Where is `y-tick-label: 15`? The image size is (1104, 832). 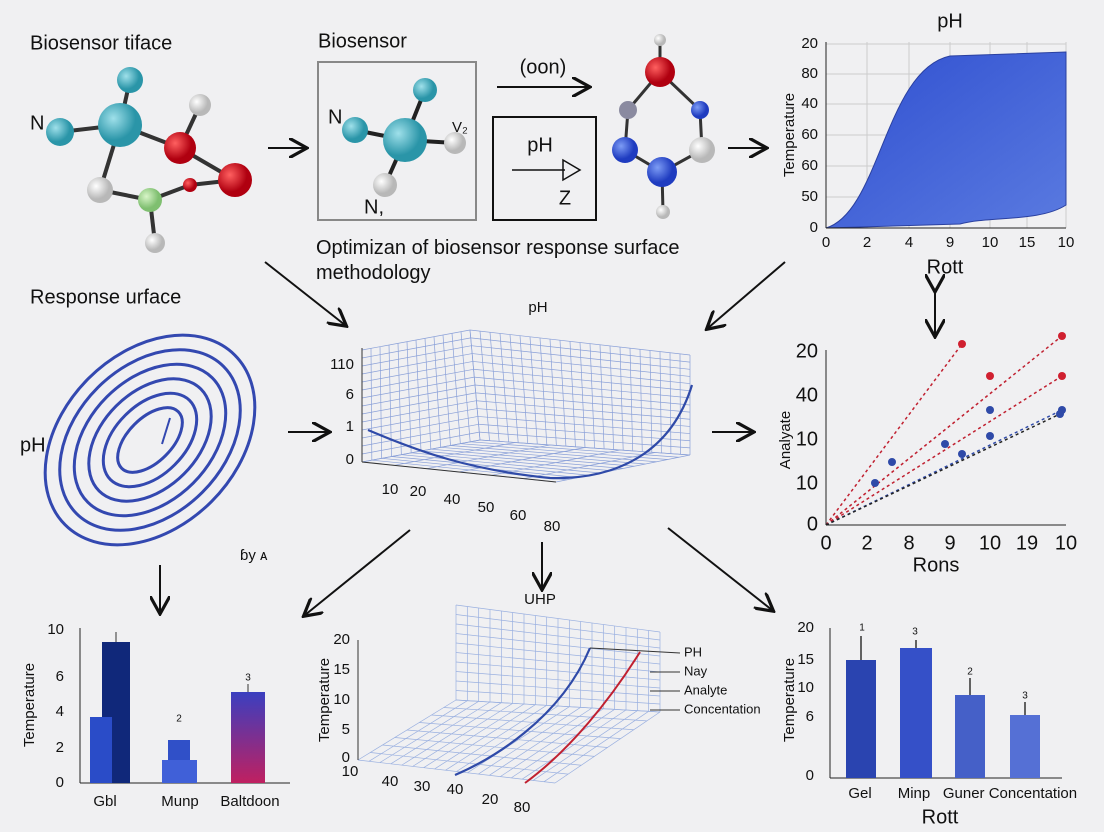 y-tick-label: 15 is located at coordinates (805, 659).